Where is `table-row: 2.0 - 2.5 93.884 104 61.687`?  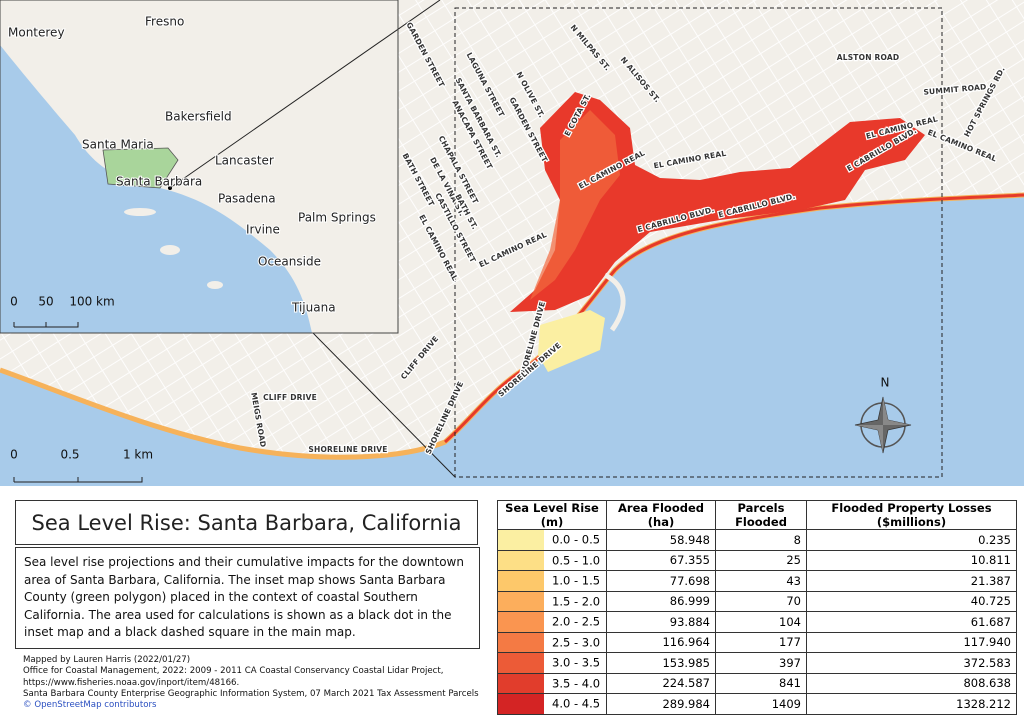
table-row: 2.0 - 2.5 93.884 104 61.687 is located at coordinates (757, 622).